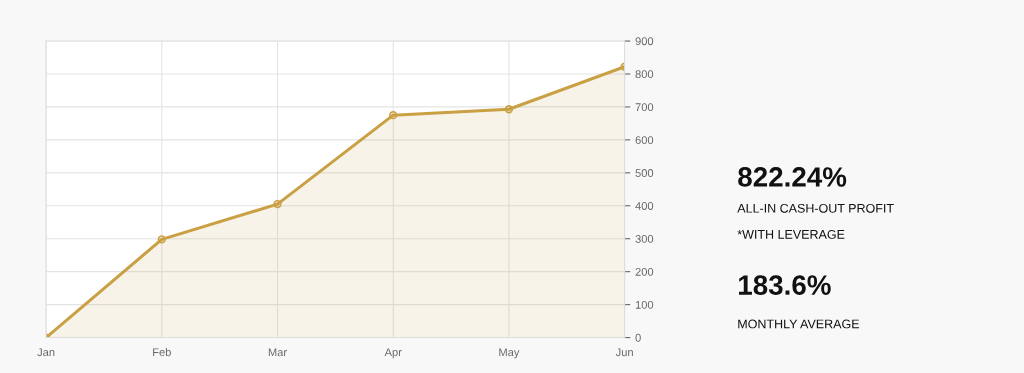 The height and width of the screenshot is (373, 1024). I want to click on y-tick-label: 600, so click(644, 140).